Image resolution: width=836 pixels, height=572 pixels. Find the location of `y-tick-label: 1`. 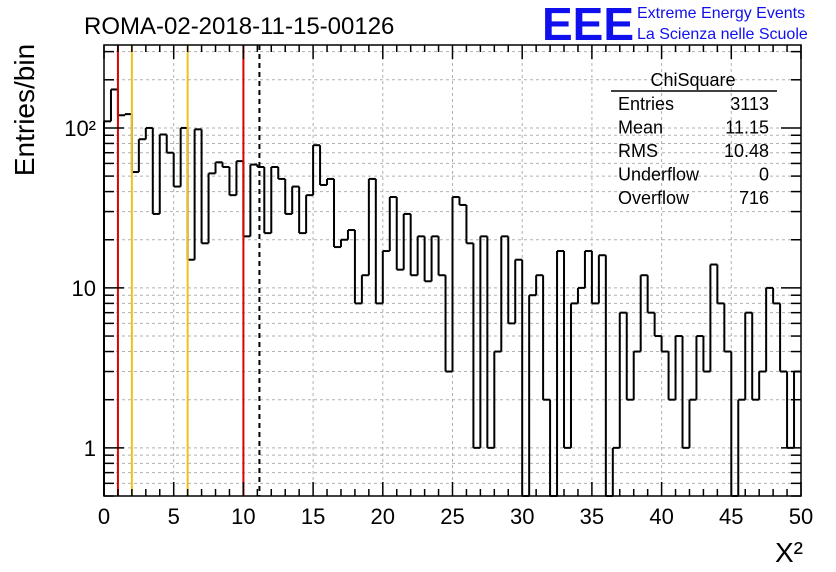

y-tick-label: 1 is located at coordinates (90, 448).